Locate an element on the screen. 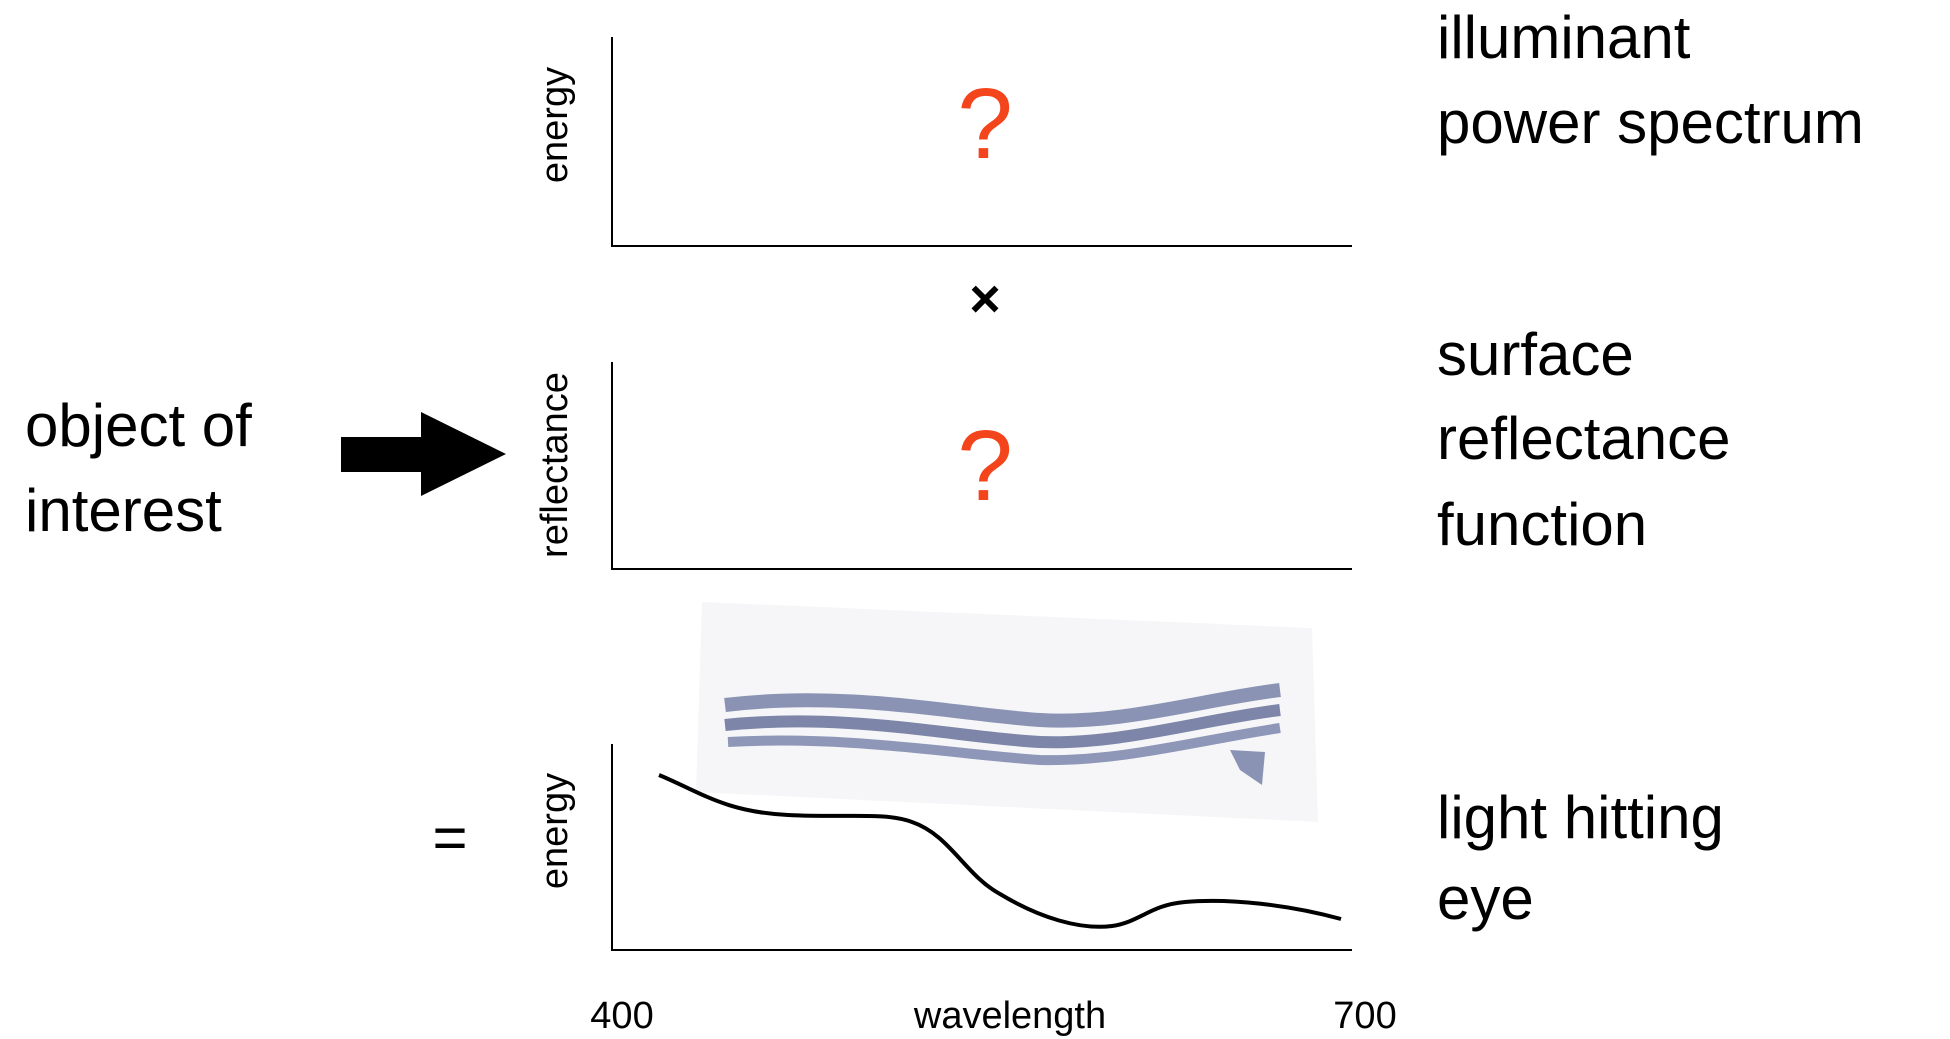  description: eye is located at coordinates (1485, 898).